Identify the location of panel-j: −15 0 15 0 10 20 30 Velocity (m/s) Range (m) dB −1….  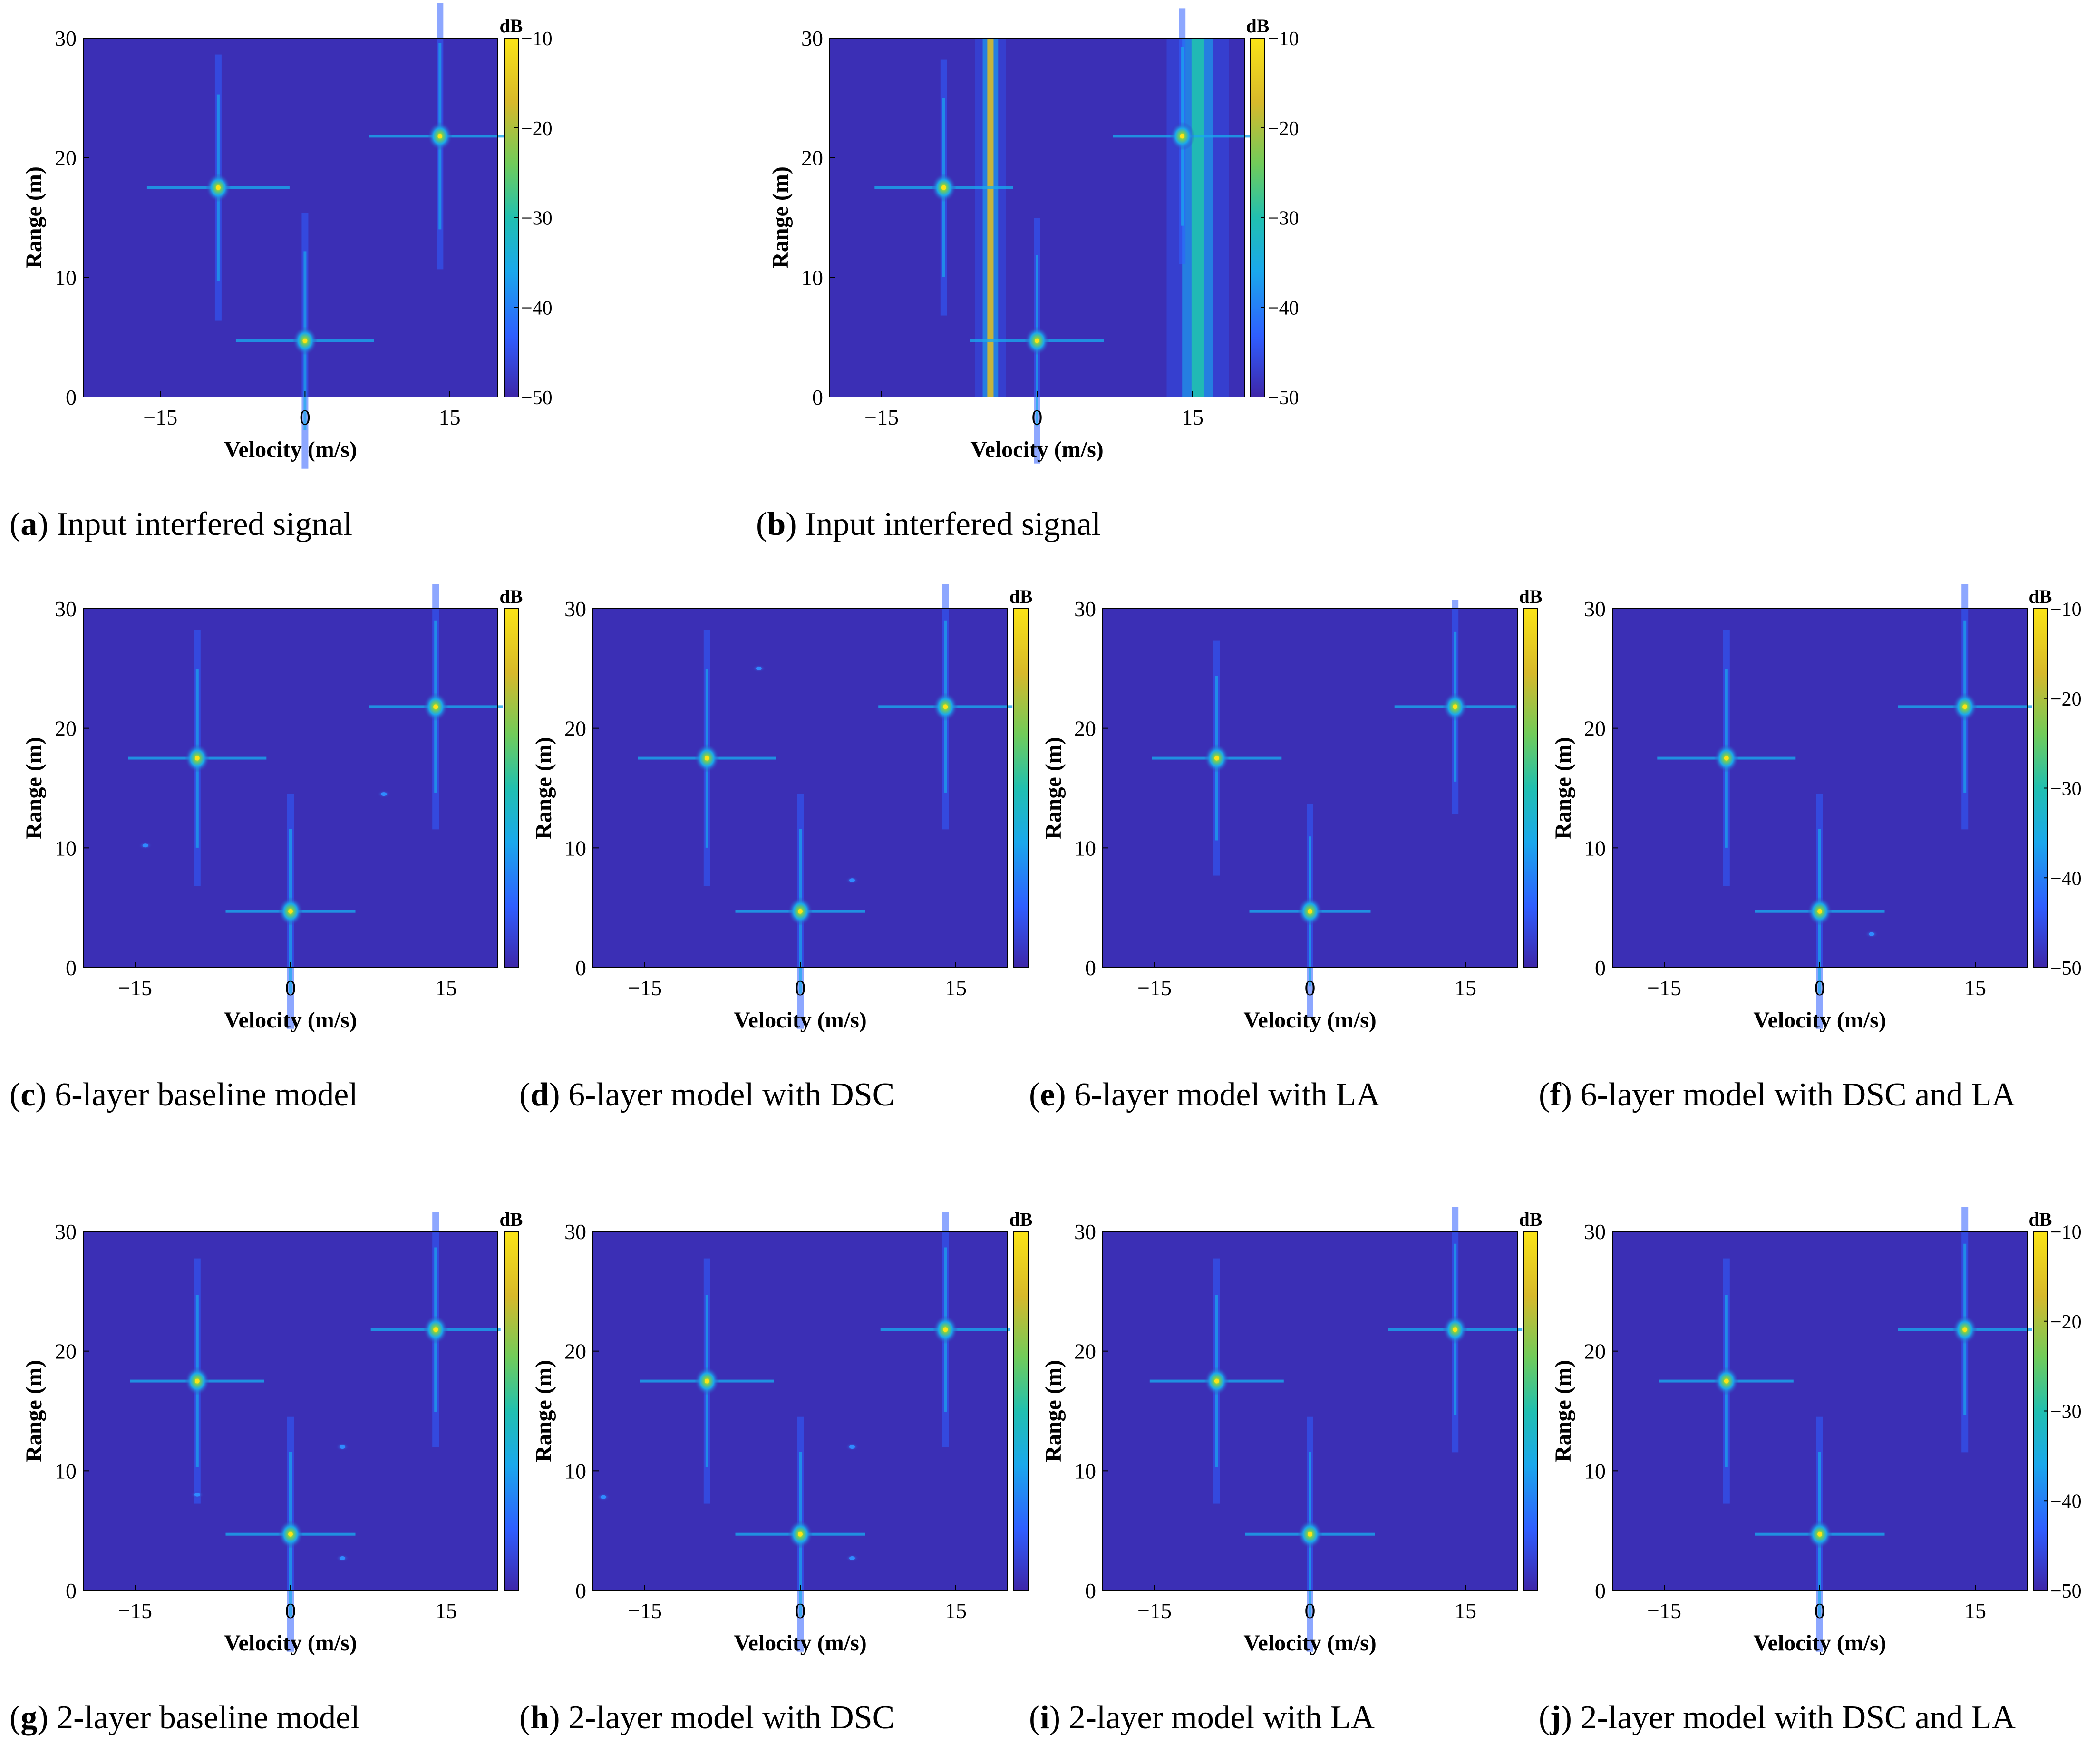
(1810, 1480).